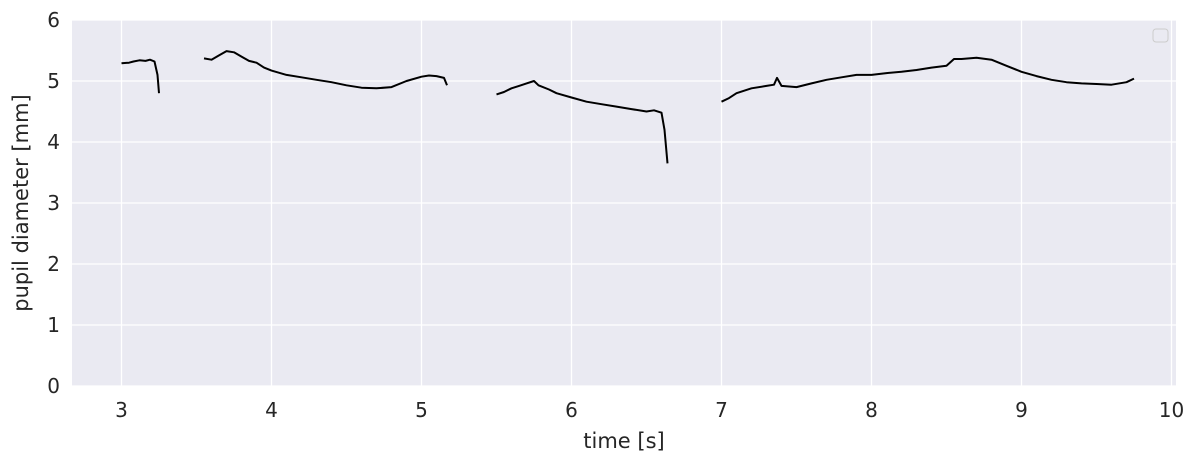  What do you see at coordinates (53, 386) in the screenshot?
I see `y-tick-label: 0` at bounding box center [53, 386].